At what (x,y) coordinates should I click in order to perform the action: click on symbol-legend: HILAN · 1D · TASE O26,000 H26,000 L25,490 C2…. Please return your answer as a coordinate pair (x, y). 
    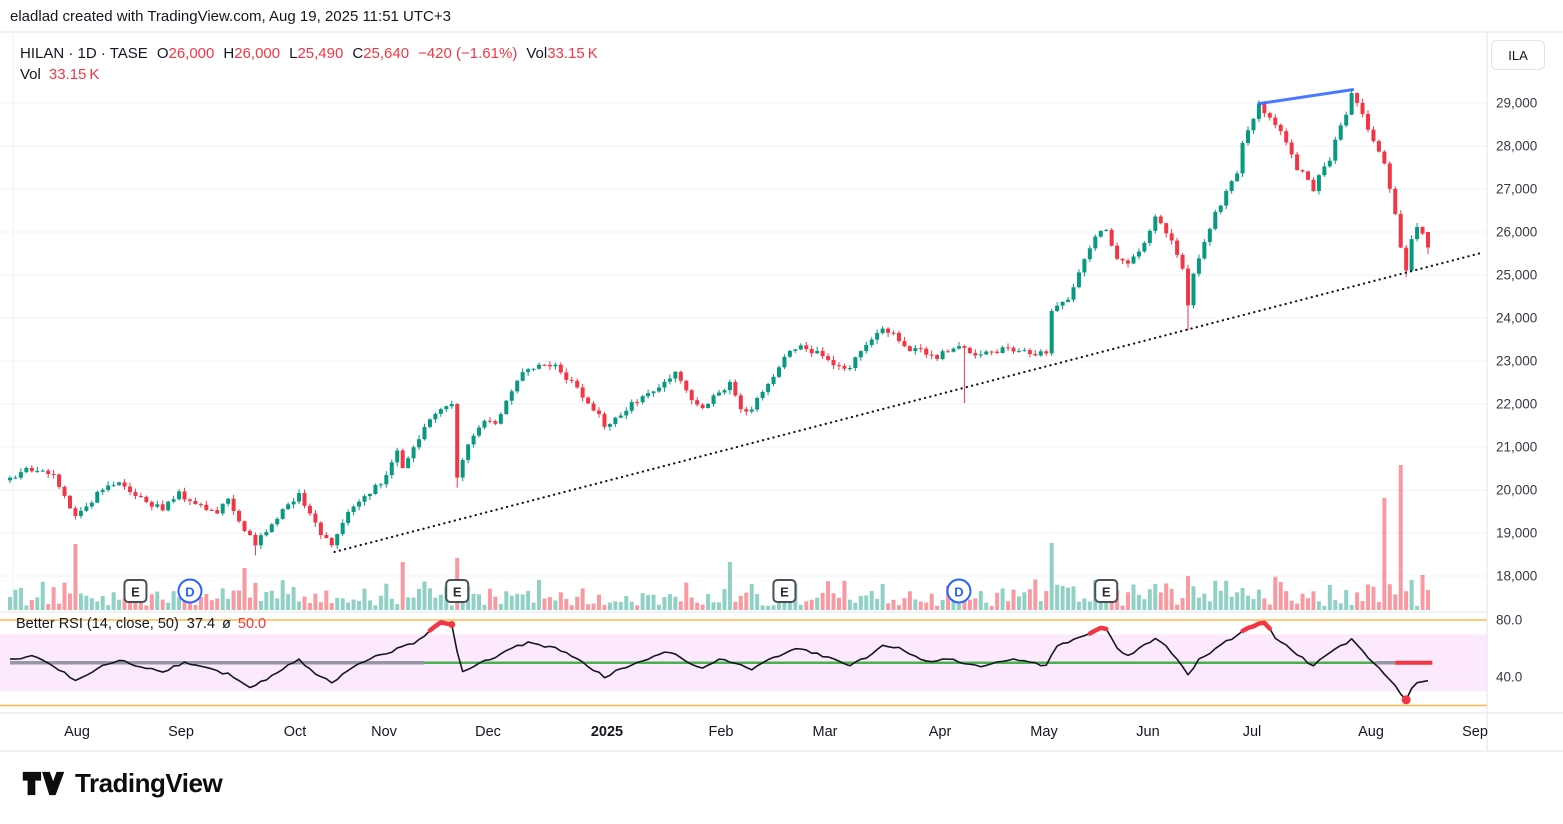
    Looking at the image, I should click on (309, 53).